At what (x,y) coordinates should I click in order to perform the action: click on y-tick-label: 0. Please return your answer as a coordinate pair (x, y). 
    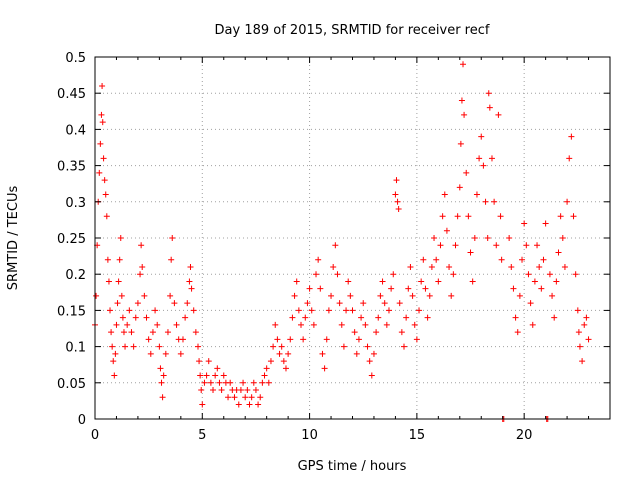
    Looking at the image, I should click on (82, 420).